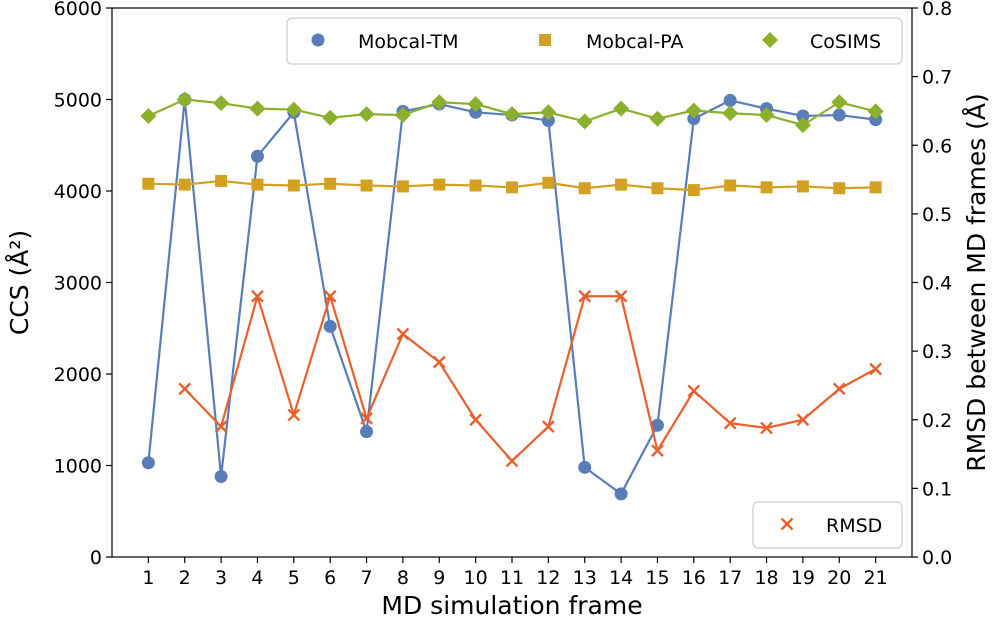 The width and height of the screenshot is (996, 621). What do you see at coordinates (839, 578) in the screenshot?
I see `x-tick-label: 20` at bounding box center [839, 578].